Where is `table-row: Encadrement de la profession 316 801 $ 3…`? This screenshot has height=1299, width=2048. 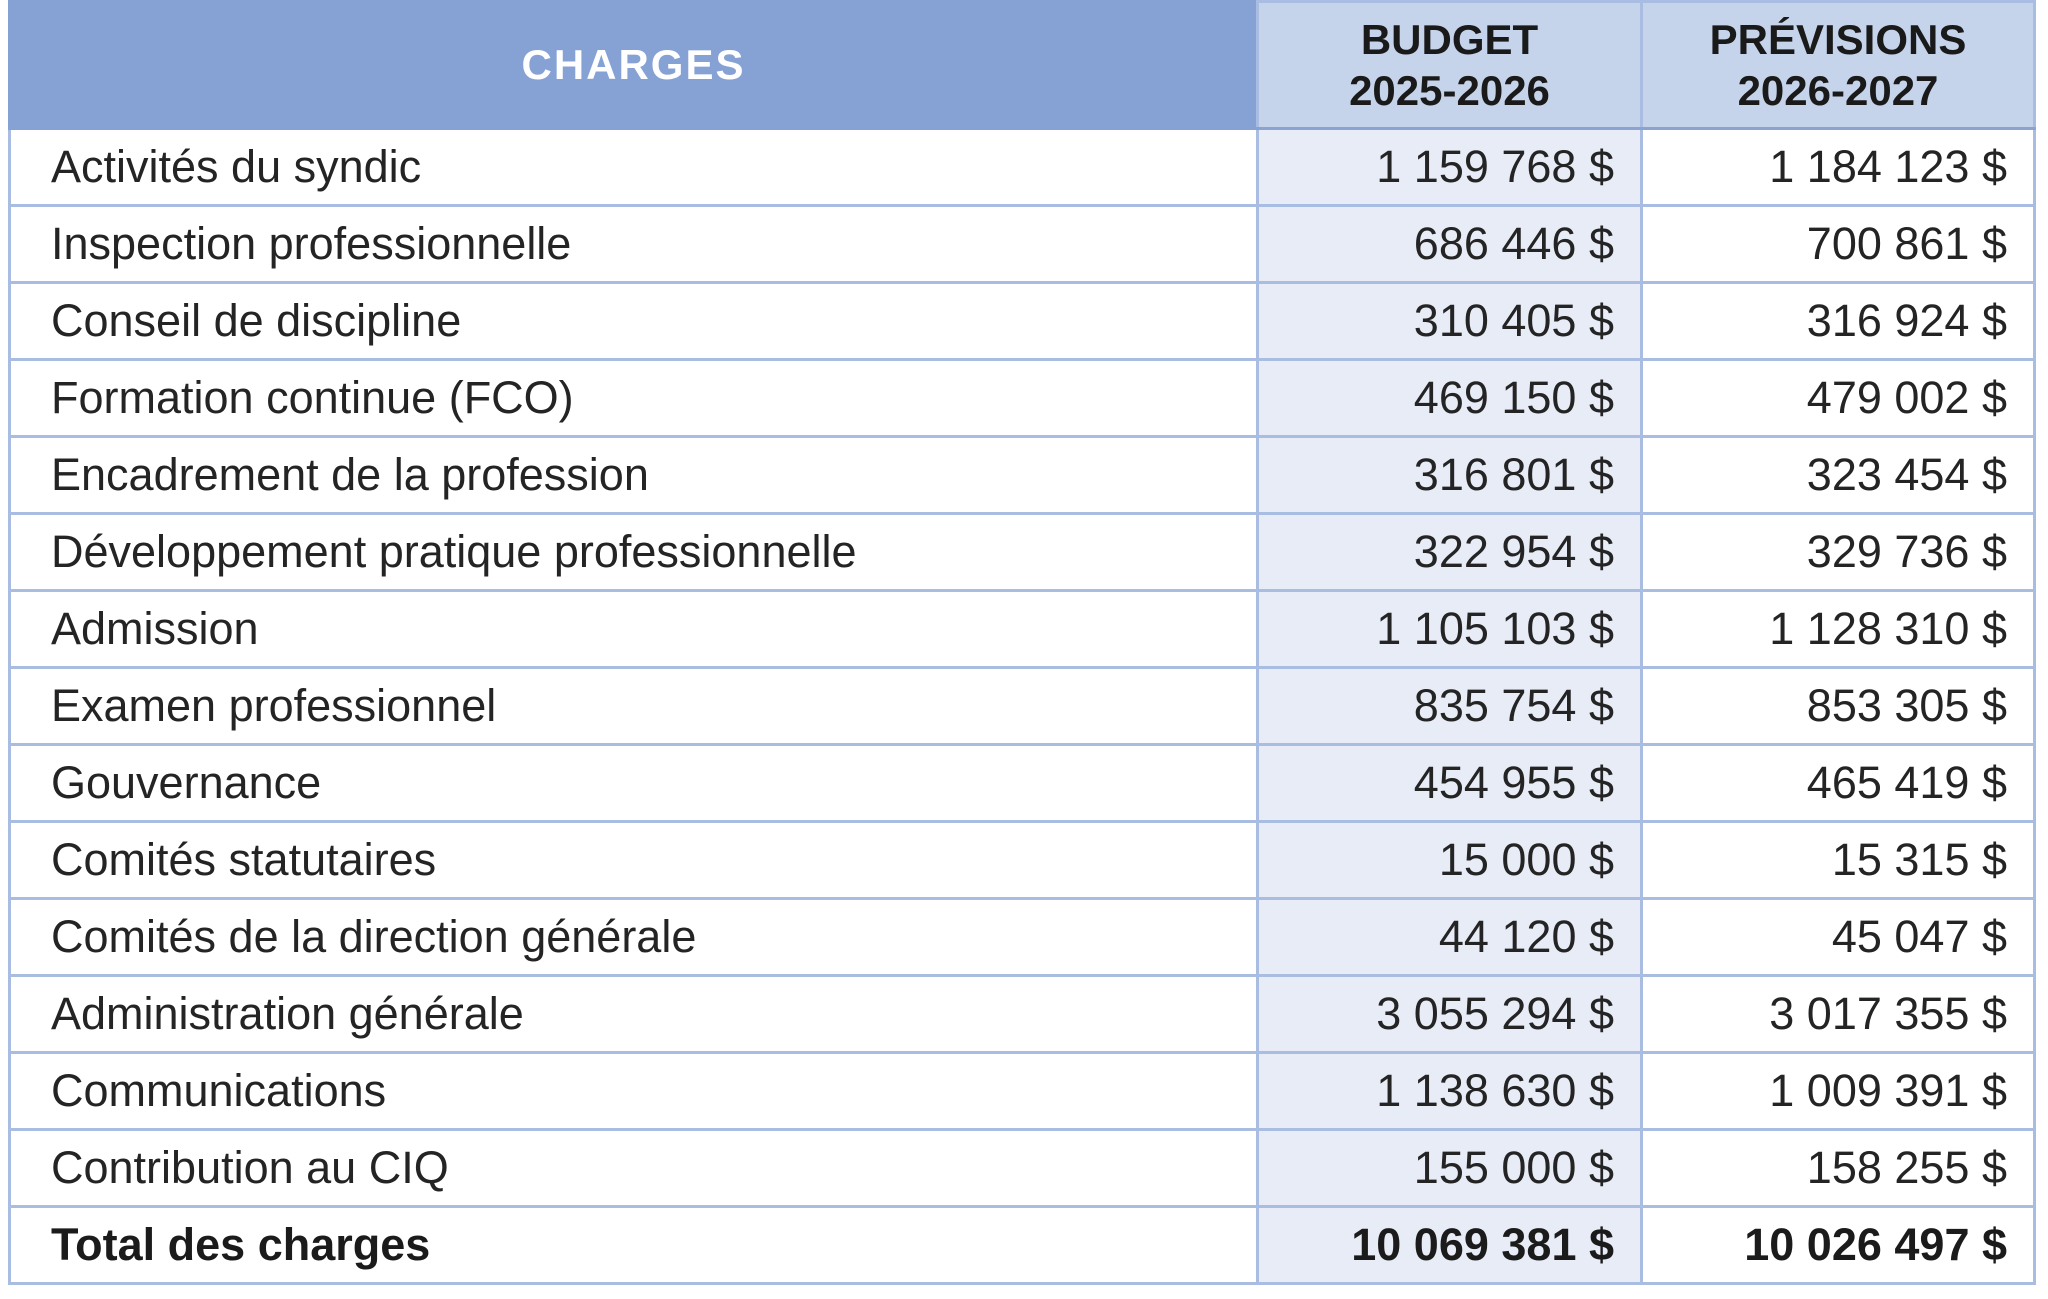 table-row: Encadrement de la profession 316 801 $ 3… is located at coordinates (1022, 475).